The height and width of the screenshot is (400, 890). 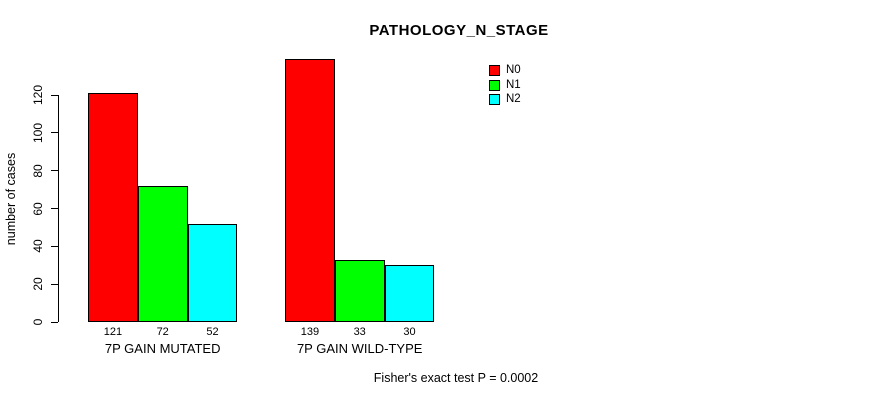 I want to click on legend-swatch-n0, so click(x=494, y=71).